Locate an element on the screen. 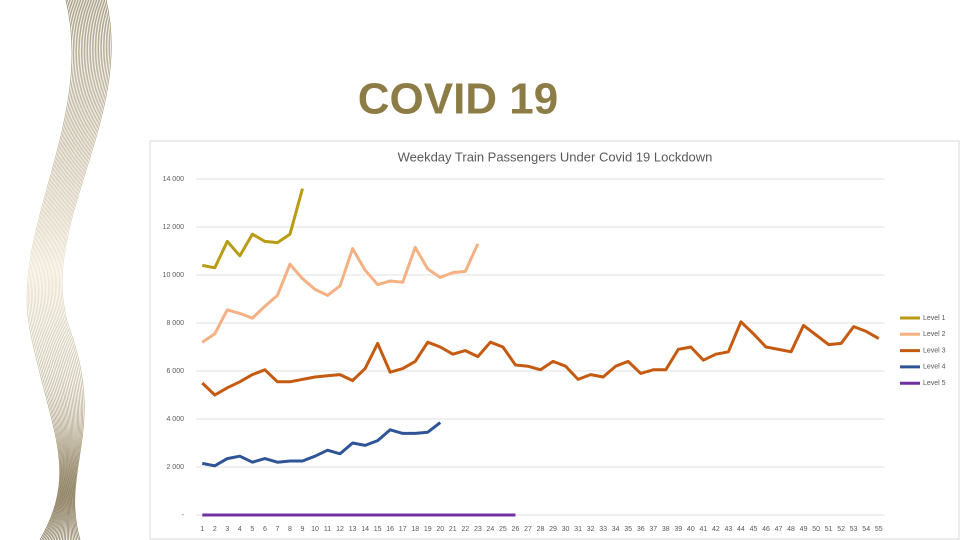 Image resolution: width=960 pixels, height=540 pixels. x-tick-label: 3 is located at coordinates (227, 529).